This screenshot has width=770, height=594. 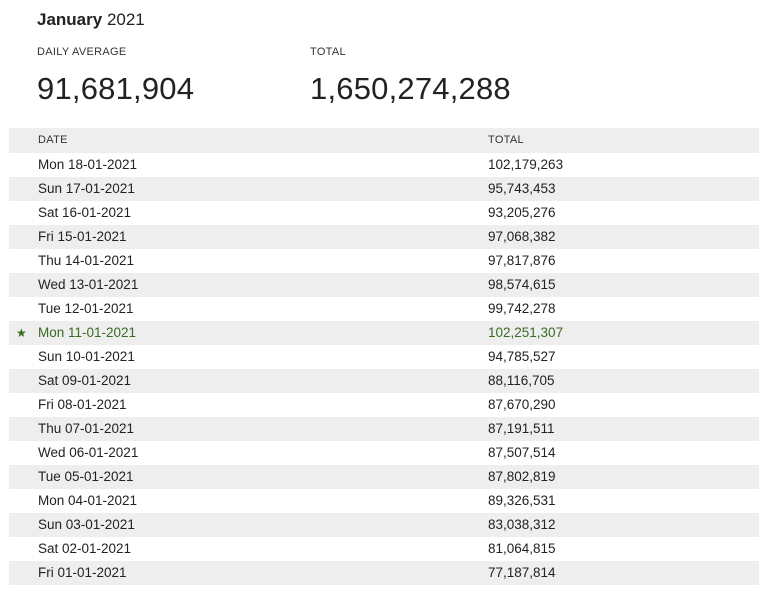 I want to click on row-total: 99,742,278, so click(x=522, y=308).